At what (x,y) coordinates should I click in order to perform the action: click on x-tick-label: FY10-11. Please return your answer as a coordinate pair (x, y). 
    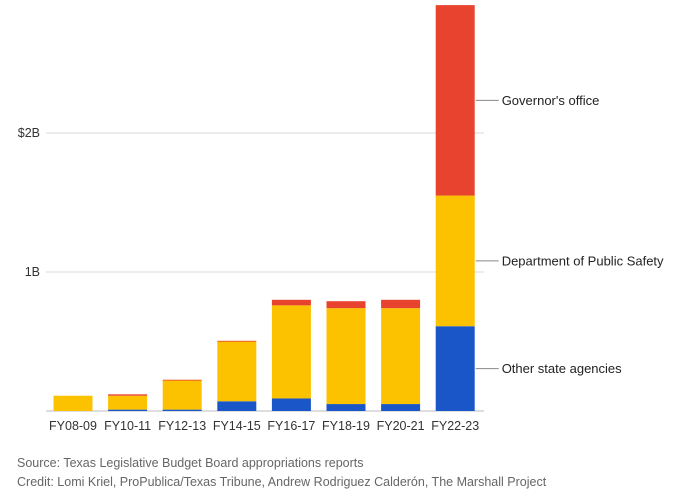
    Looking at the image, I should click on (127, 426).